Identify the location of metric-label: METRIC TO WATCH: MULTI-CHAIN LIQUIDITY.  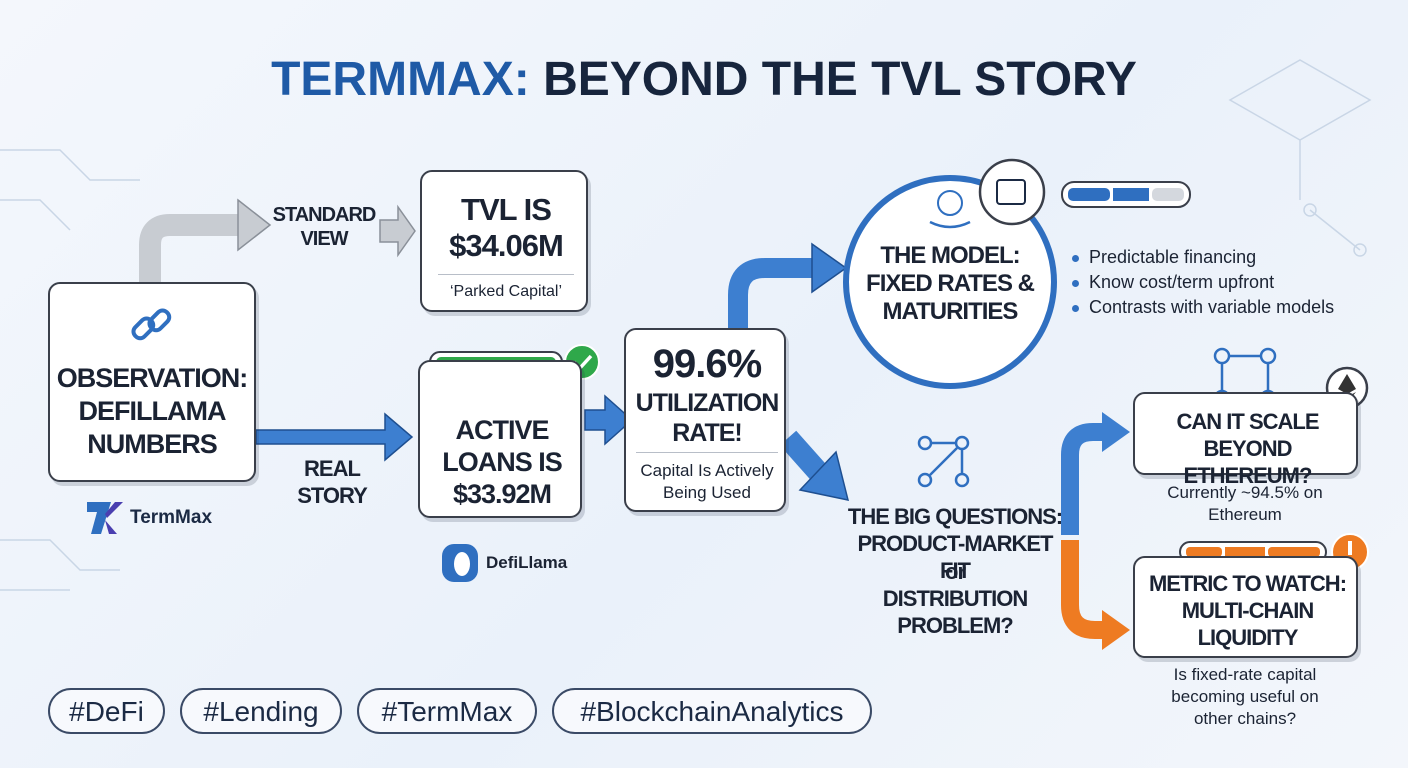
(1247, 610).